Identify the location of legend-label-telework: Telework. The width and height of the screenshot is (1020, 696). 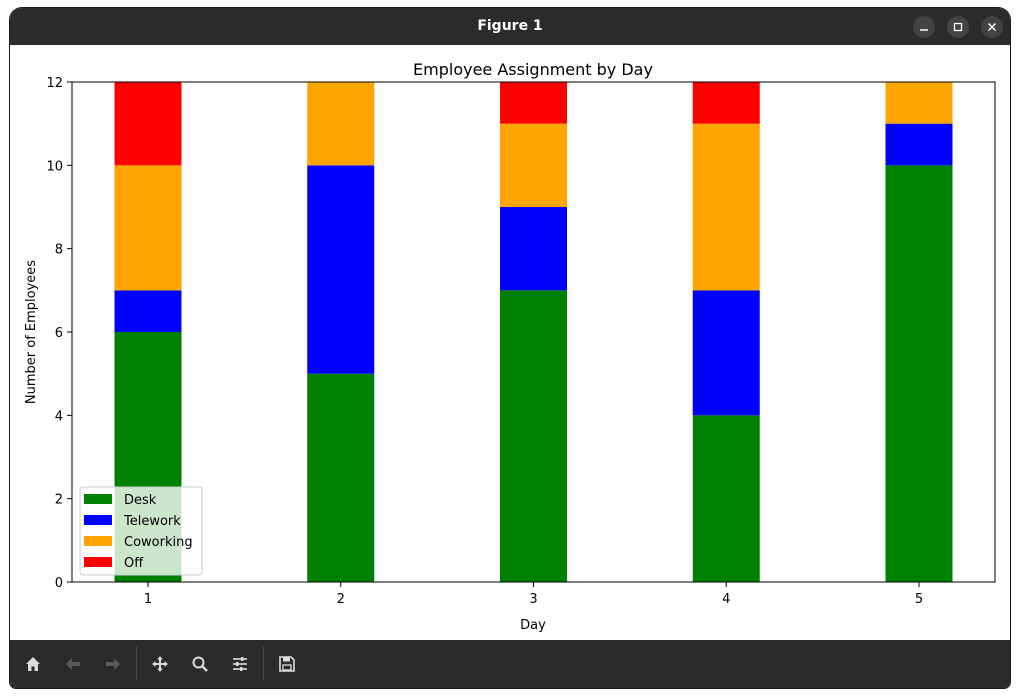
(152, 521).